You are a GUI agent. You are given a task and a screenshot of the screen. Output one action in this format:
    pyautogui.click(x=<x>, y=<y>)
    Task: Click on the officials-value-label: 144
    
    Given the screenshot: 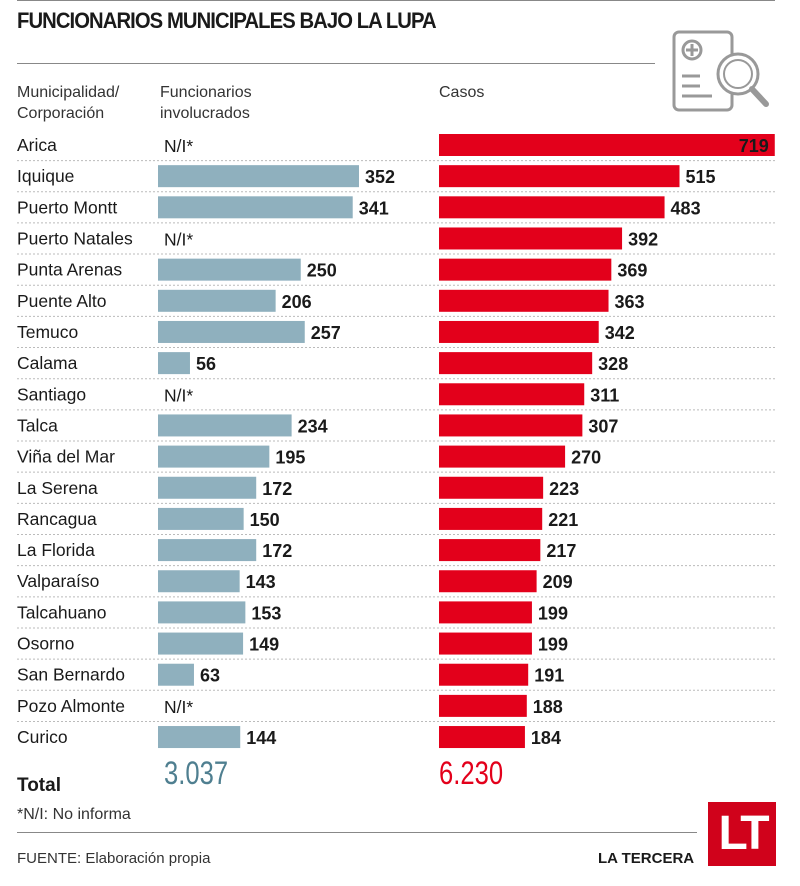 What is the action you would take?
    pyautogui.click(x=261, y=738)
    